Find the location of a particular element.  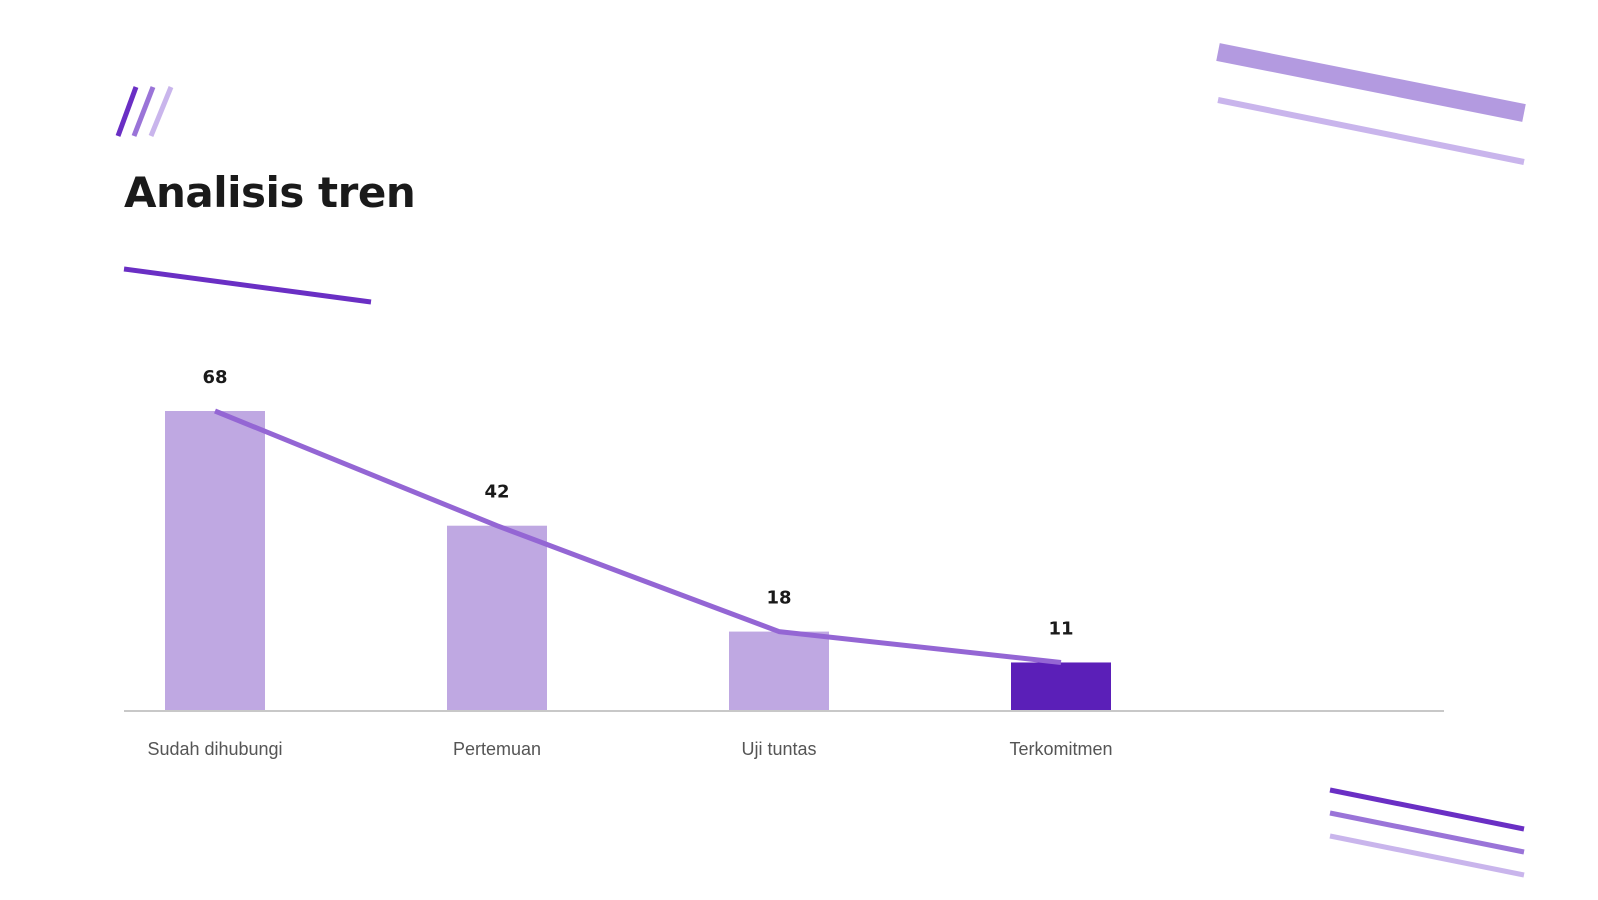

data-label-3: 11 is located at coordinates (1060, 628).